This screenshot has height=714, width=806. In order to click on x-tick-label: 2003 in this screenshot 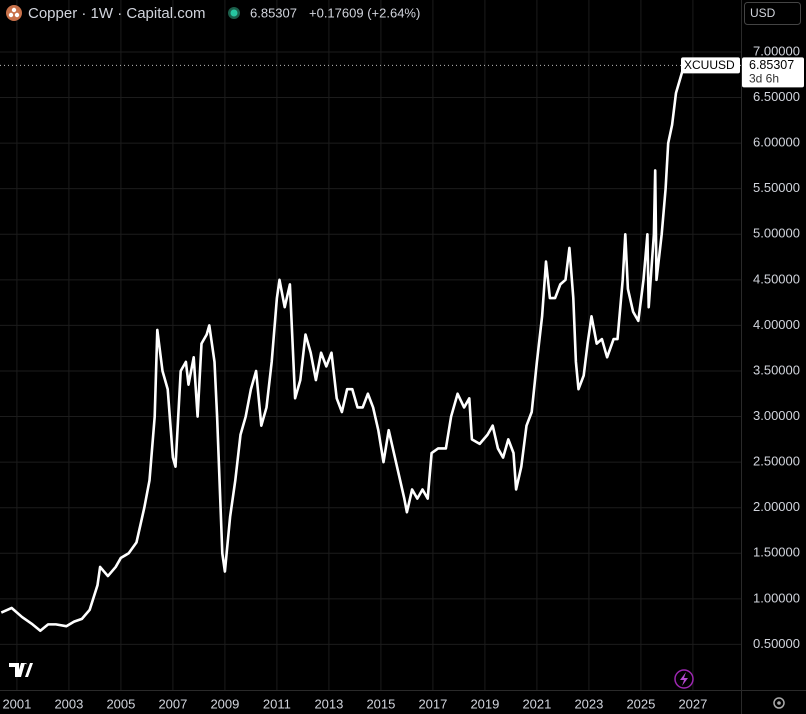, I will do `click(68, 703)`.